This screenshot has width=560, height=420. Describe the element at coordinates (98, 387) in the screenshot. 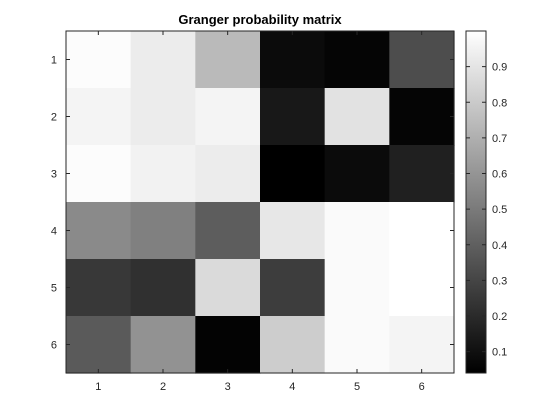

I see `x-tick-label: 1` at that location.